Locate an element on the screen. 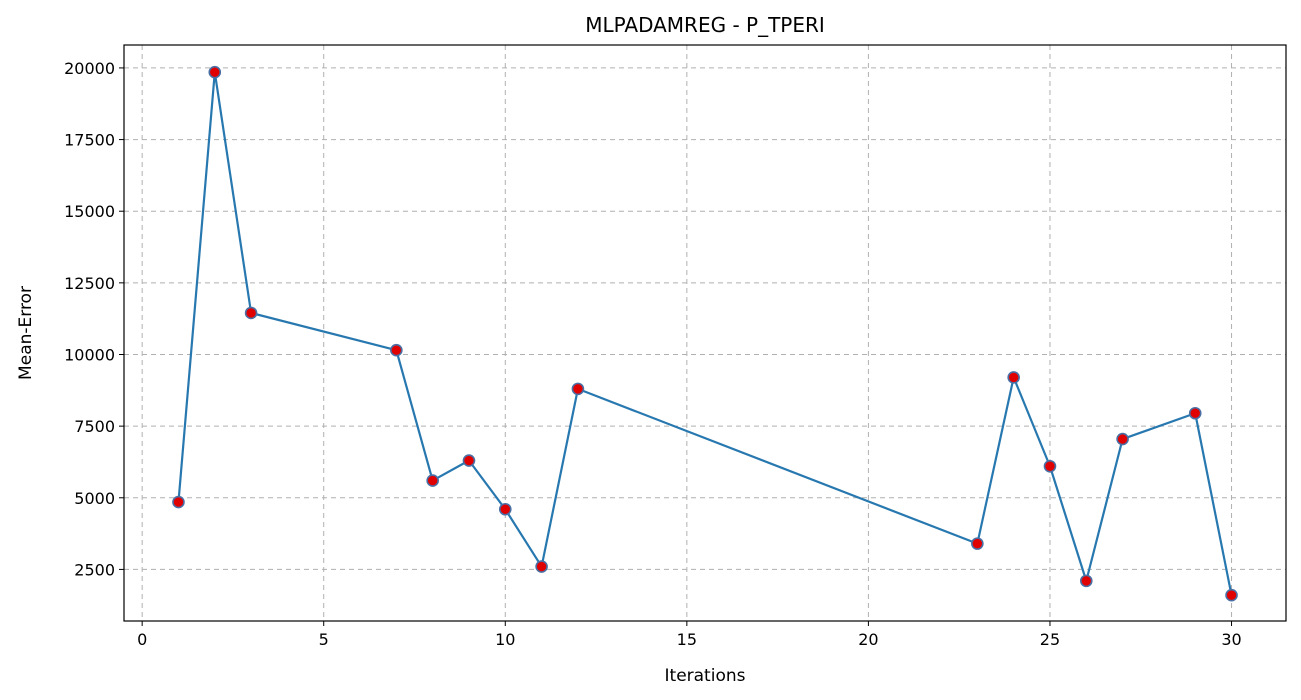 Image resolution: width=1301 pixels, height=700 pixels. x-tick-label: 20 is located at coordinates (868, 639).